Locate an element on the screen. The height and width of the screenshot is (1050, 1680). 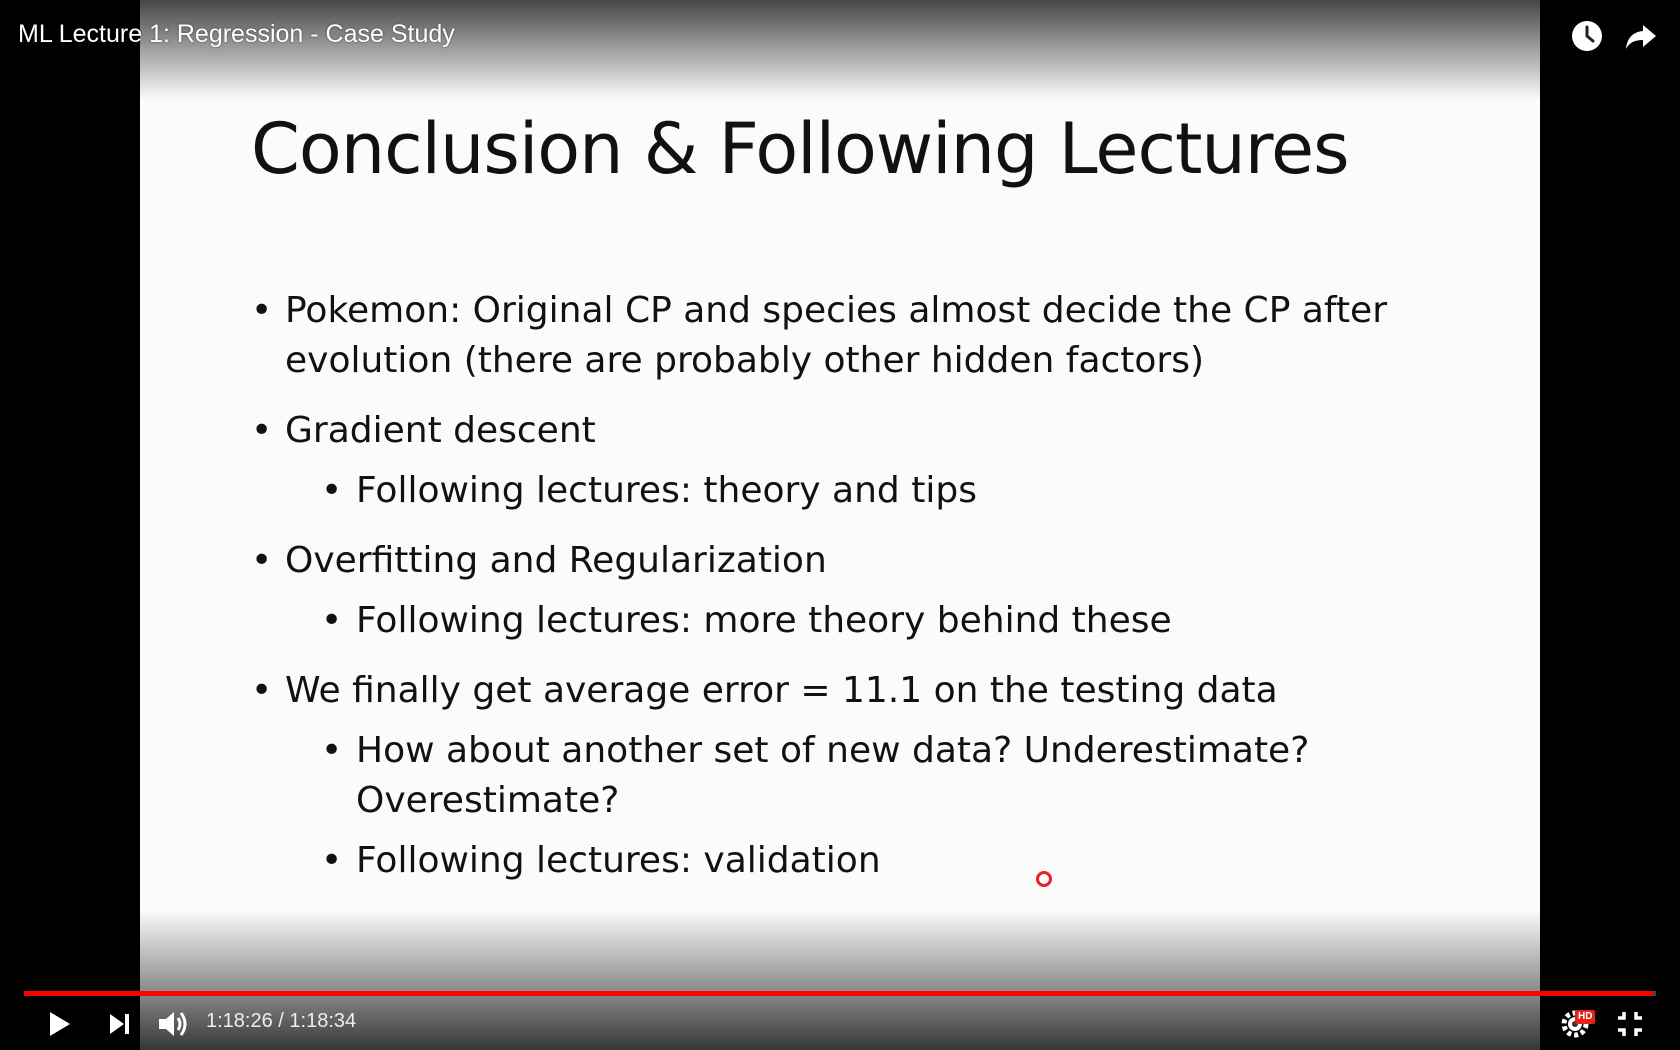
exit-fullscreen-button is located at coordinates (1630, 1024).